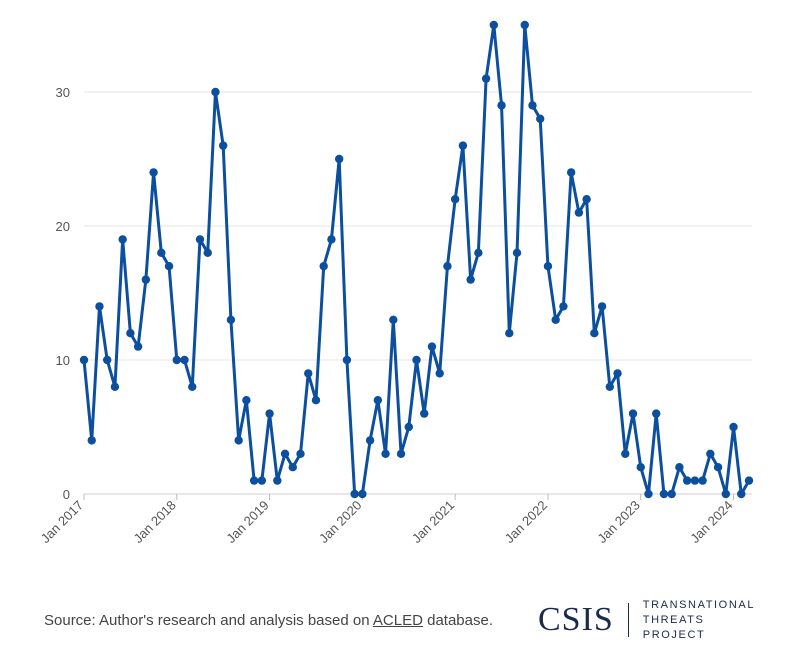 The width and height of the screenshot is (805, 655). I want to click on csis-logo: CSIS TRANSNATIONAL THREATS PROJECT, so click(651, 620).